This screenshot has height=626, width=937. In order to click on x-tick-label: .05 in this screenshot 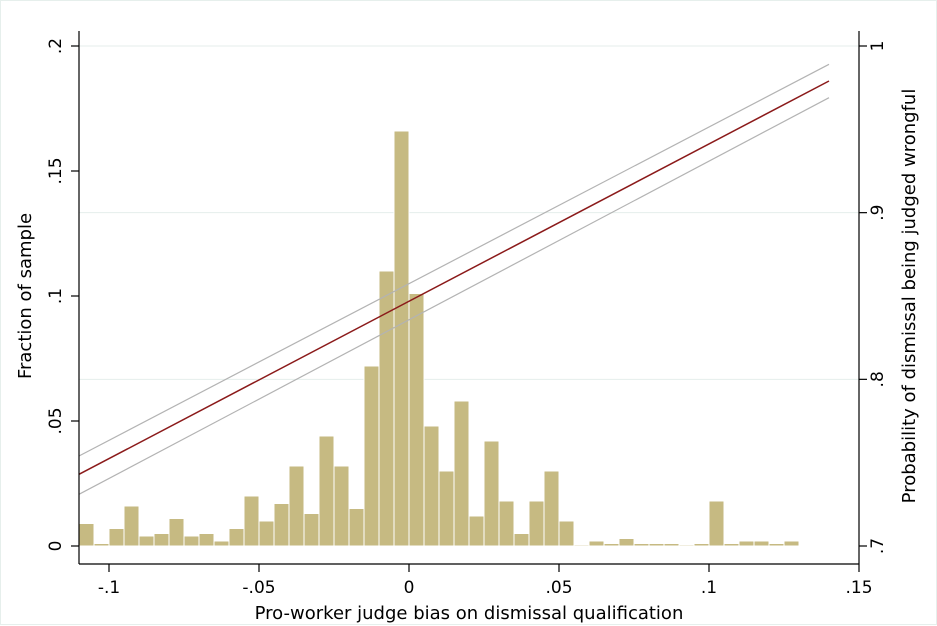, I will do `click(558, 588)`.